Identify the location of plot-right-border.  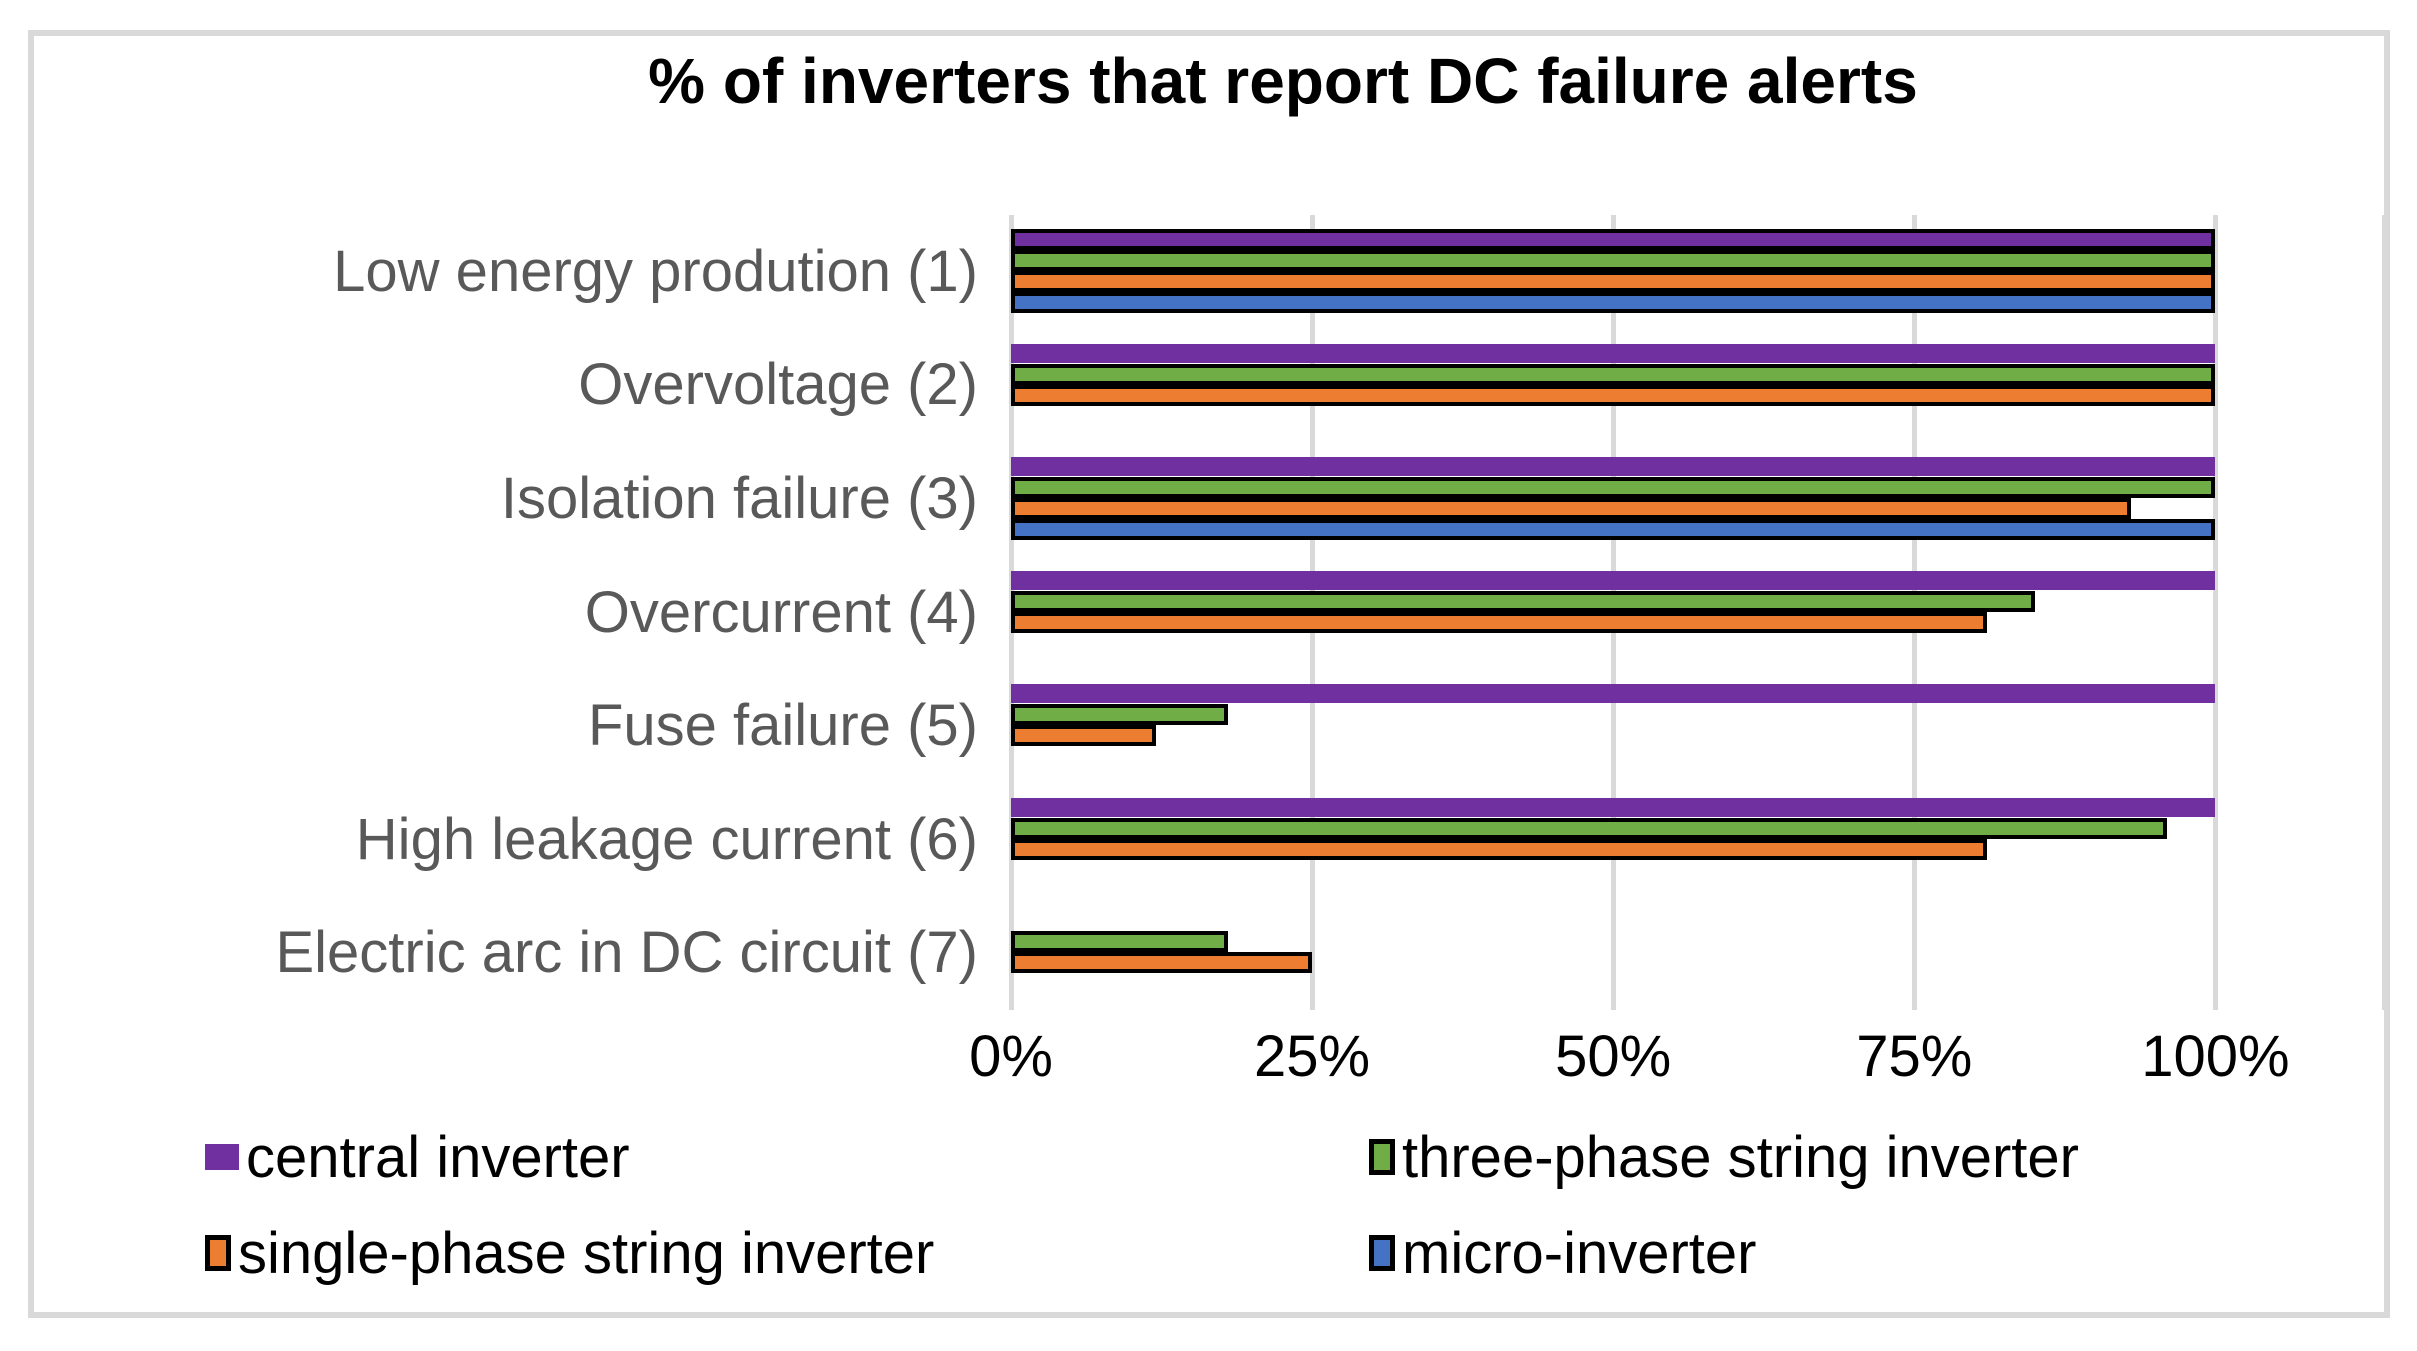
(2384, 612).